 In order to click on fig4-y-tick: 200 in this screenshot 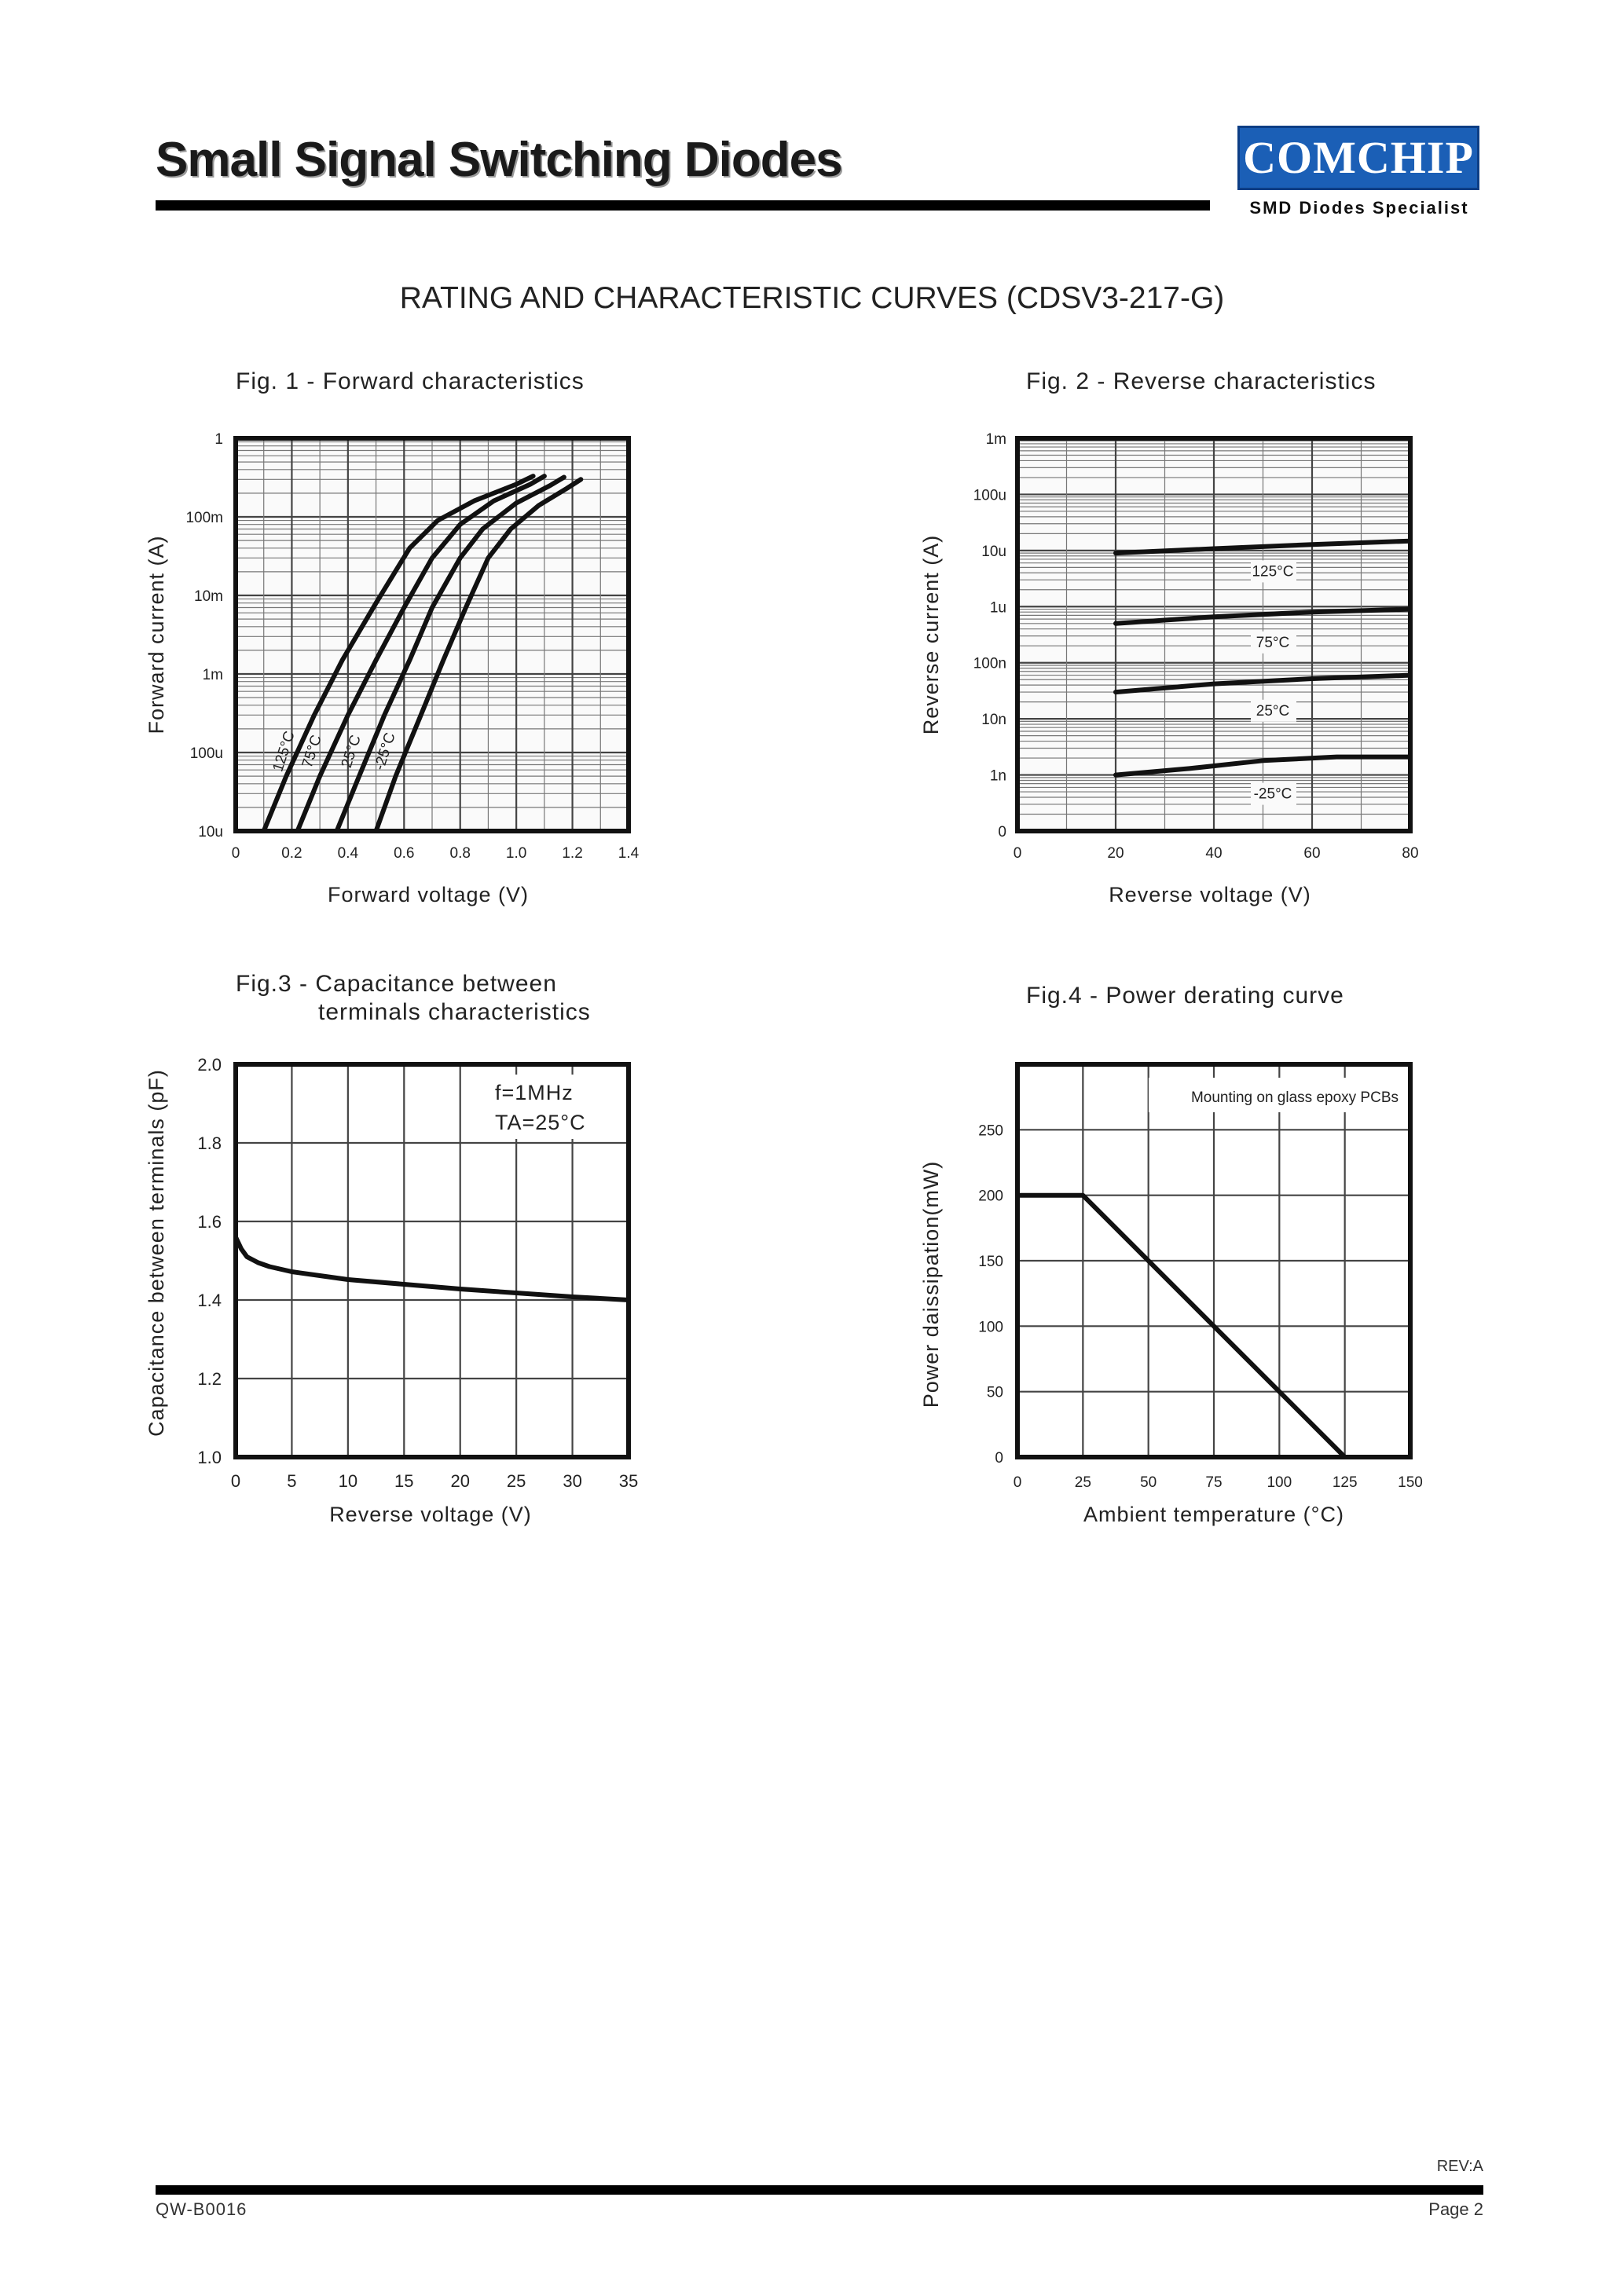, I will do `click(991, 1196)`.